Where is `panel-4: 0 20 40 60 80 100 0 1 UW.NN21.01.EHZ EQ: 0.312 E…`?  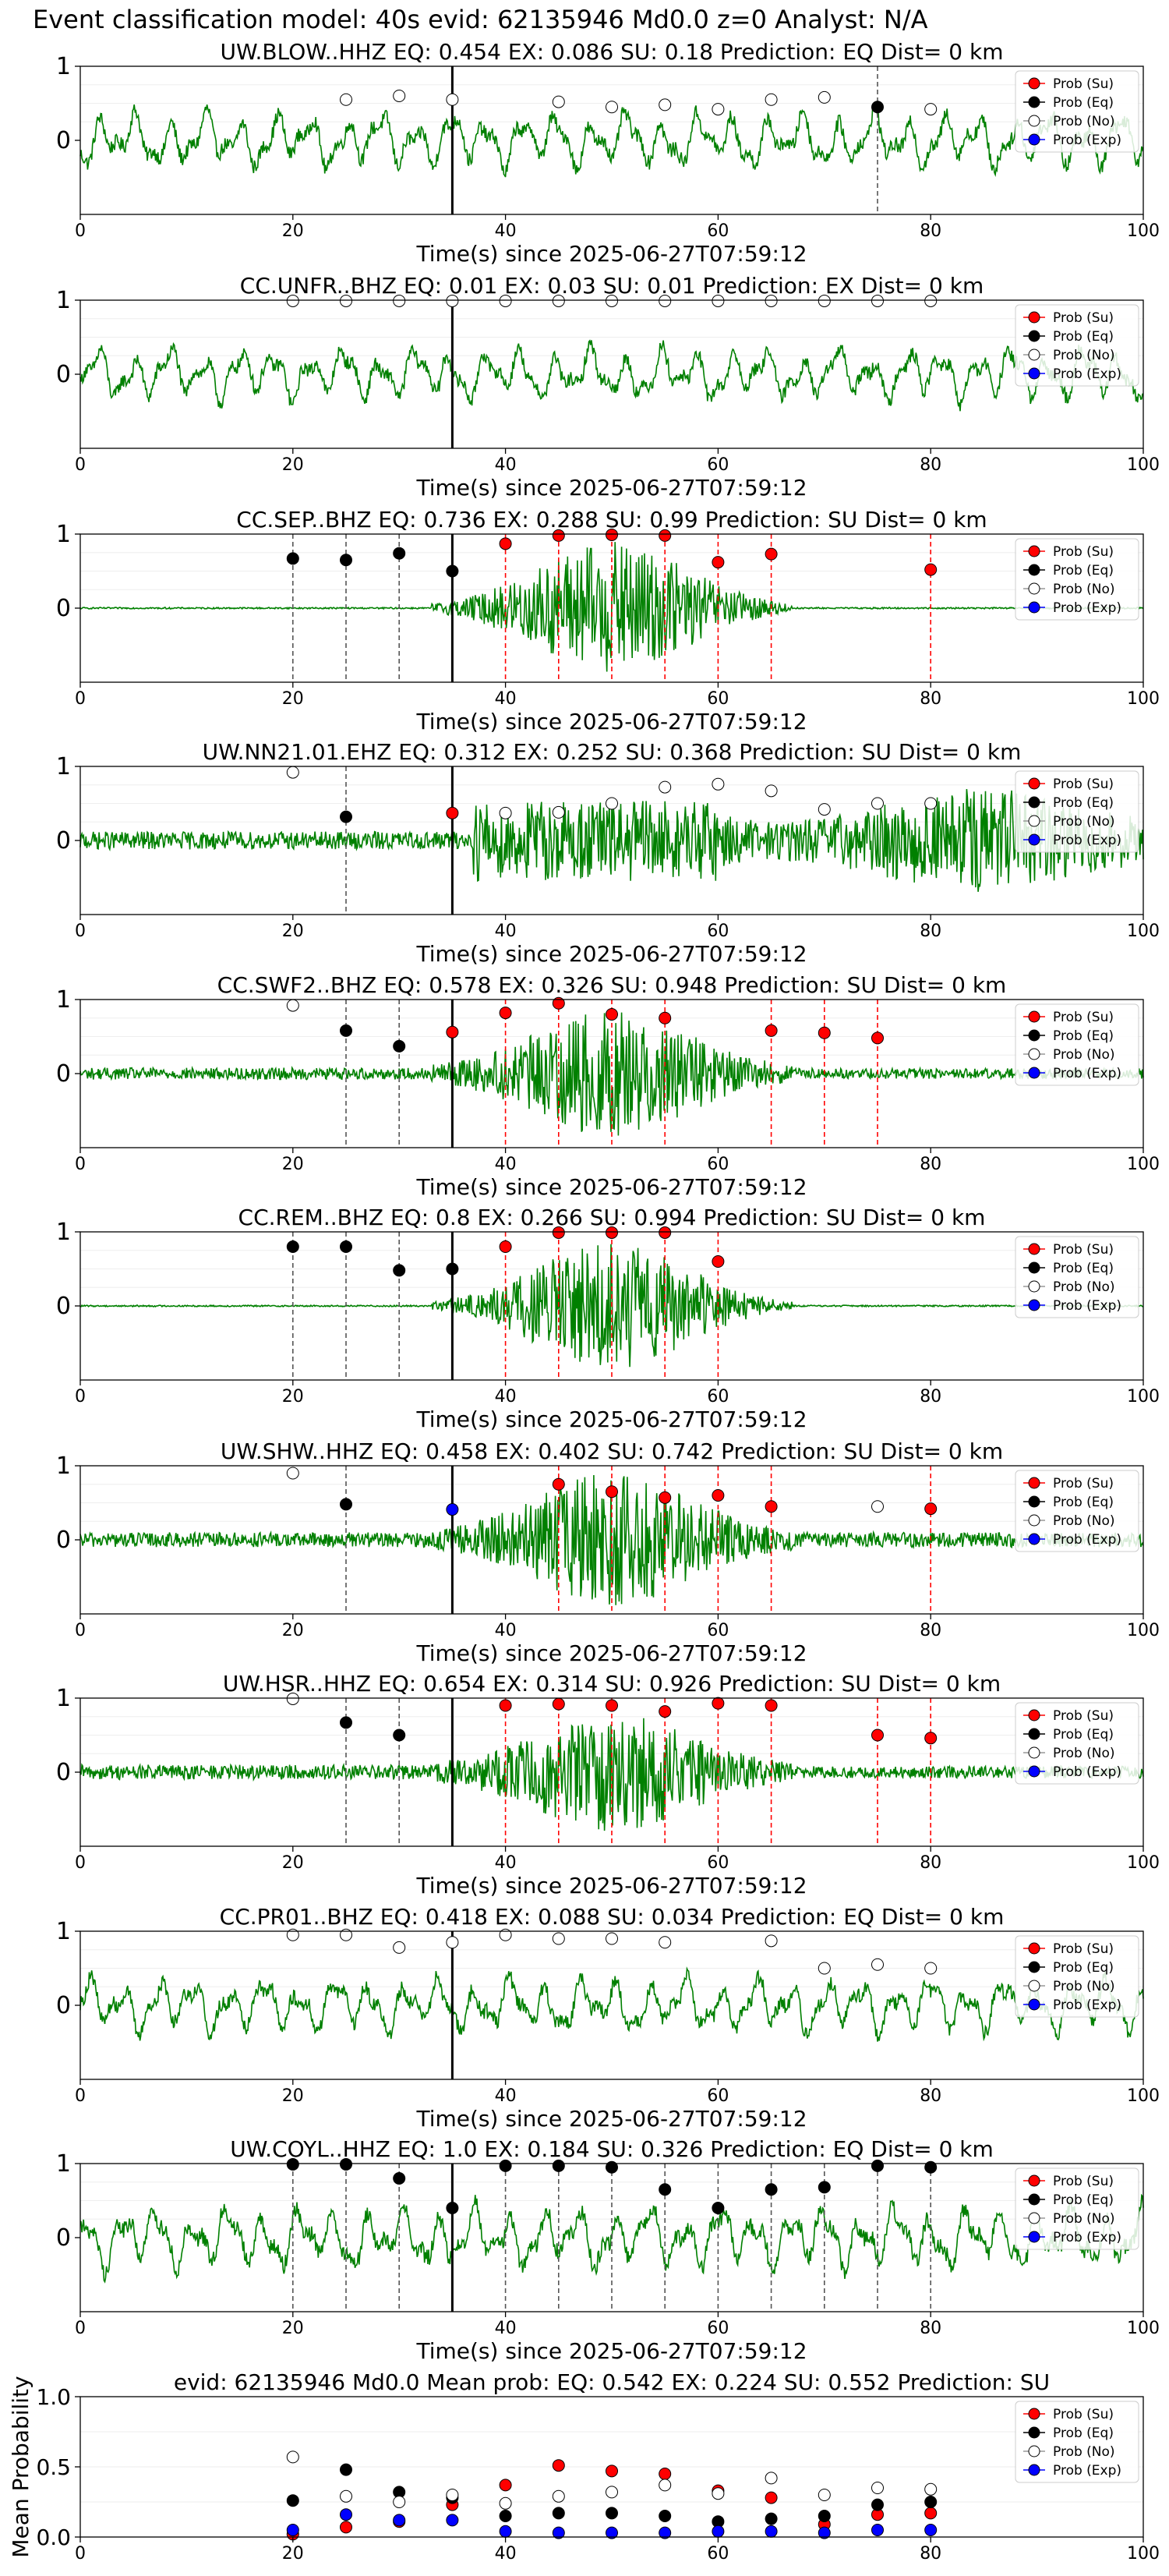
panel-4: 0 20 40 60 80 100 0 1 UW.NN21.01.EHZ EQ: 0.312 E… is located at coordinates (608, 853).